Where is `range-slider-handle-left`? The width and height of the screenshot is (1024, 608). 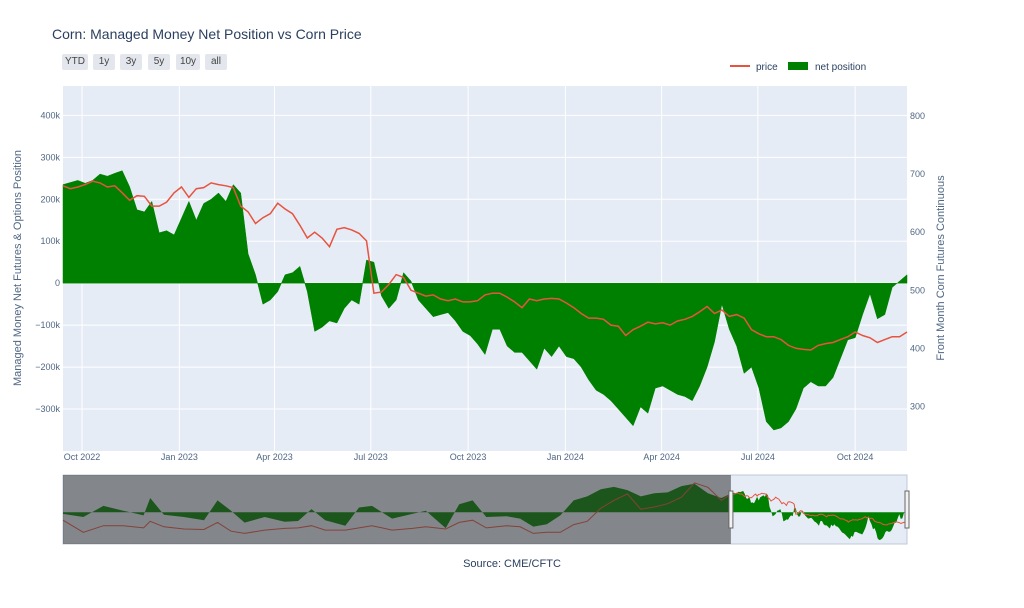
range-slider-handle-left is located at coordinates (731, 509).